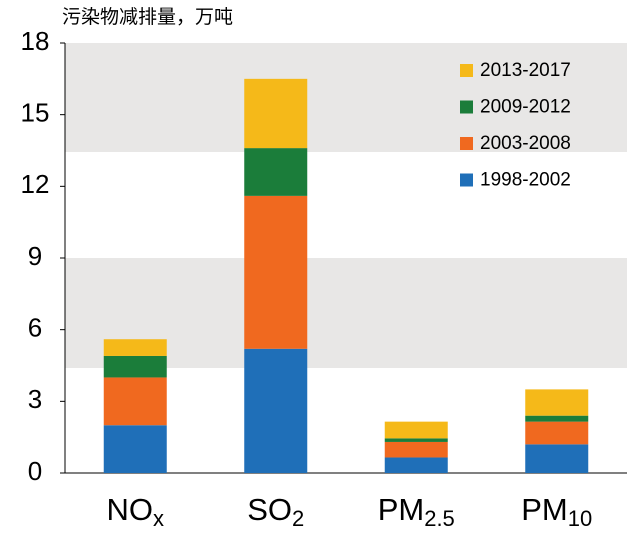 This screenshot has width=627, height=535. Describe the element at coordinates (35, 113) in the screenshot. I see `y-tick-label: 15` at that location.